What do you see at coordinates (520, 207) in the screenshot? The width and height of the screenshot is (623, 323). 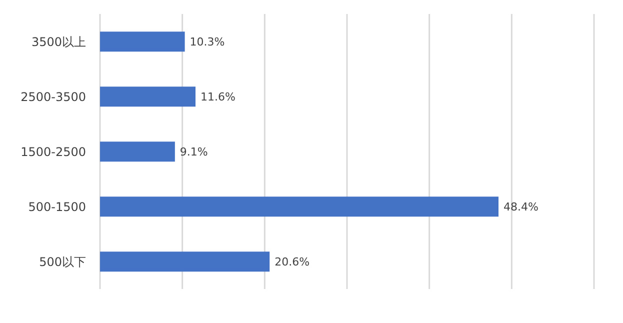 I see `data-label: 48.4%` at bounding box center [520, 207].